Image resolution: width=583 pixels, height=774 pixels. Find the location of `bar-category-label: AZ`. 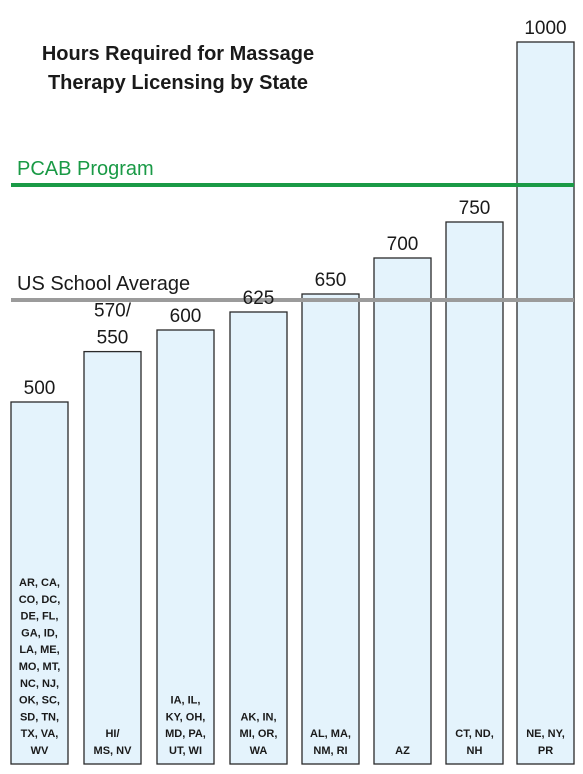

bar-category-label: AZ is located at coordinates (402, 751).